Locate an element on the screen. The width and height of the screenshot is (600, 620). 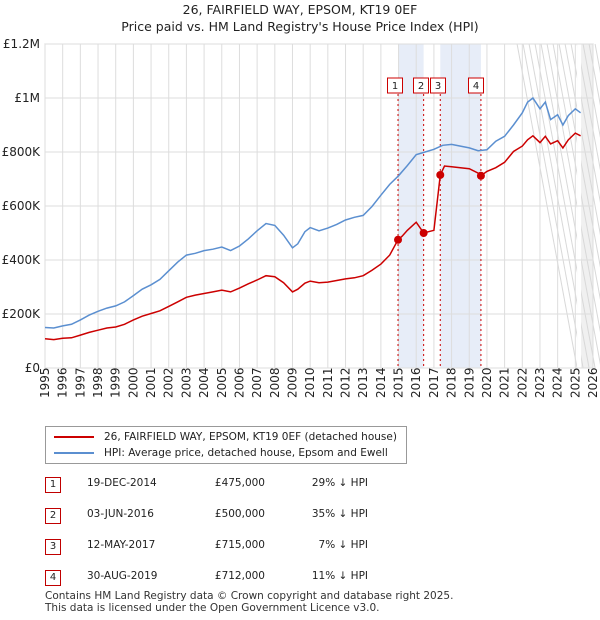
x-tick-label: 2010 is located at coordinates (310, 382).